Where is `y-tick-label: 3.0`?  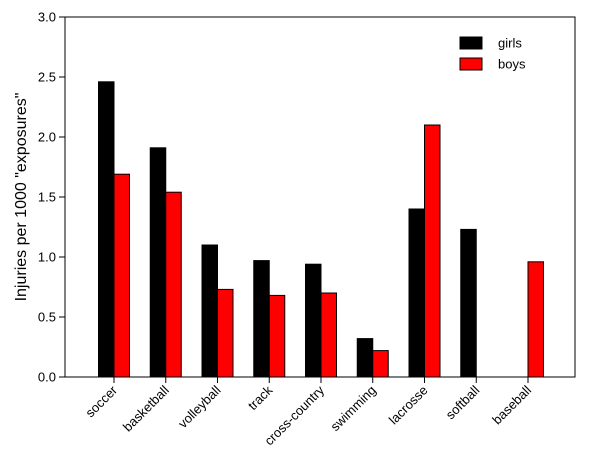
y-tick-label: 3.0 is located at coordinates (47, 17).